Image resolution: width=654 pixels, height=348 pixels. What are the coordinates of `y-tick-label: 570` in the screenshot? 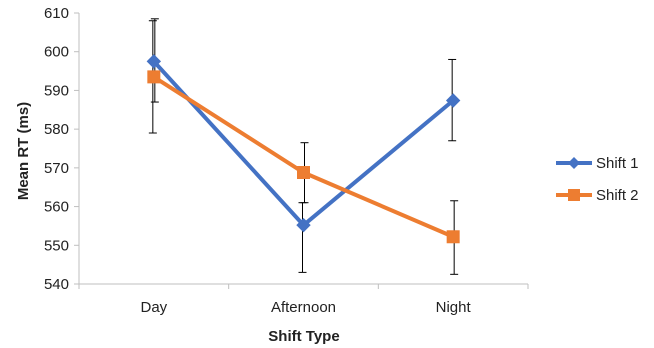 It's located at (56, 168).